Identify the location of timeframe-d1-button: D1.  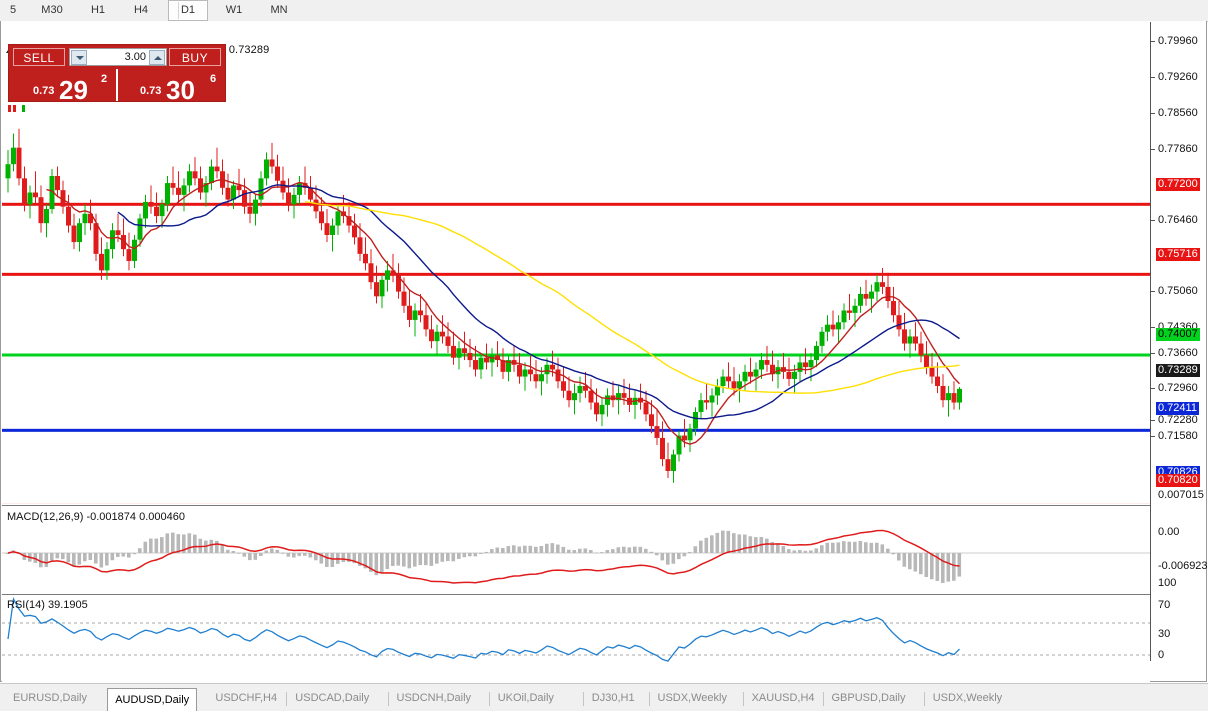
(188, 10).